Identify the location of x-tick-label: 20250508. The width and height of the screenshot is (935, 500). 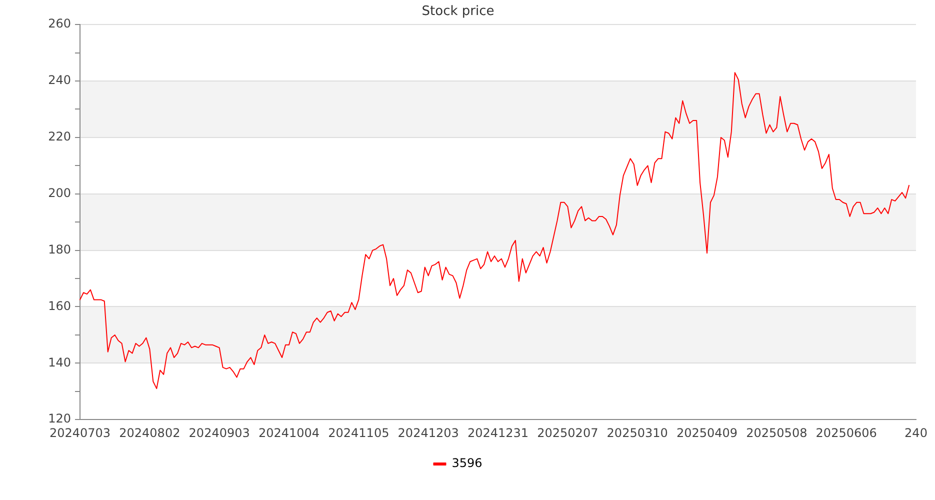
(777, 433).